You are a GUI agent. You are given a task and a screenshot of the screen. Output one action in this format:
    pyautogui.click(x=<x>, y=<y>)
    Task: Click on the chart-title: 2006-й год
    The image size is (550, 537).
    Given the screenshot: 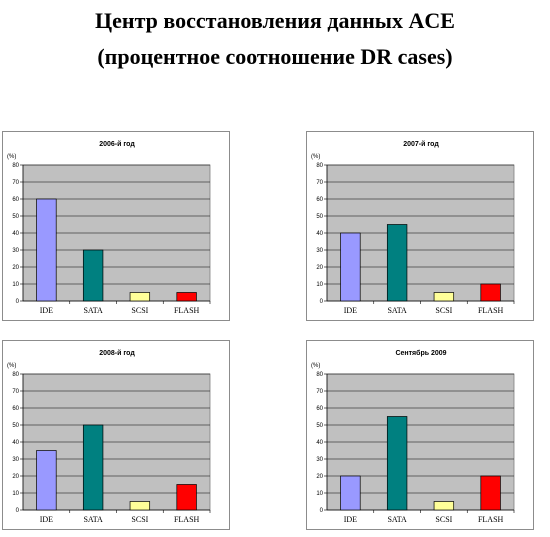 What is the action you would take?
    pyautogui.click(x=117, y=144)
    